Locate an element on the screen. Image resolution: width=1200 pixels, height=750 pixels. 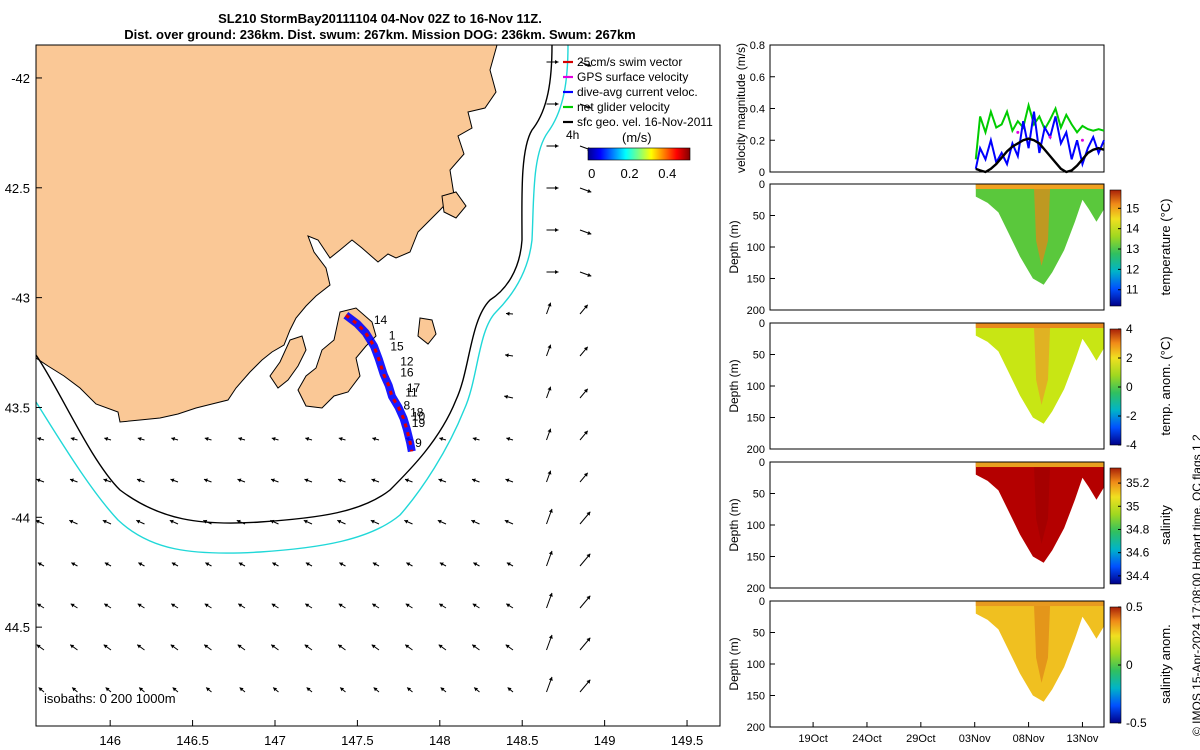
map-colorbar-ticks: 0 0.2 0.4 is located at coordinates (632, 173).